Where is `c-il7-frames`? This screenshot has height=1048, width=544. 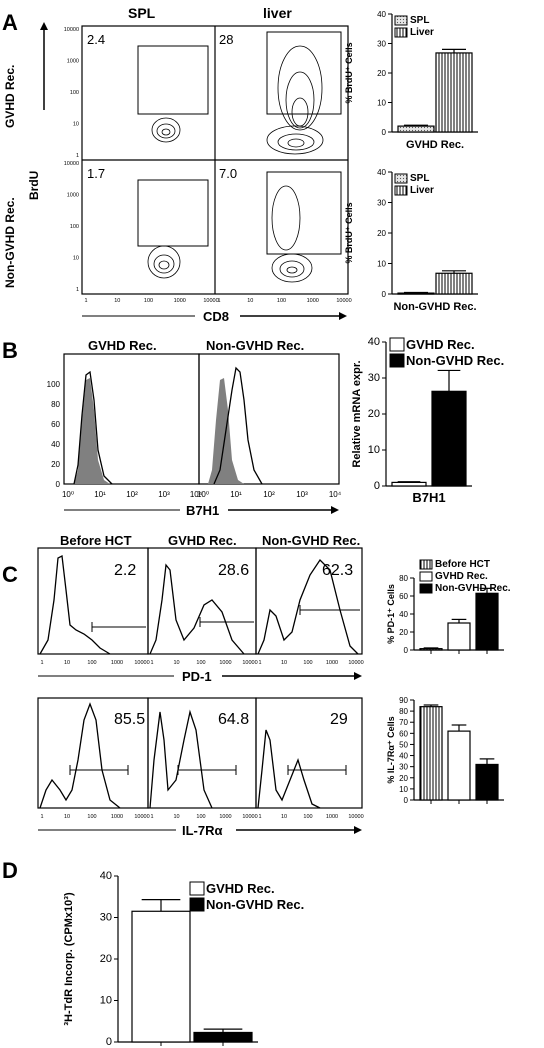
c-il7-frames is located at coordinates (200, 753).